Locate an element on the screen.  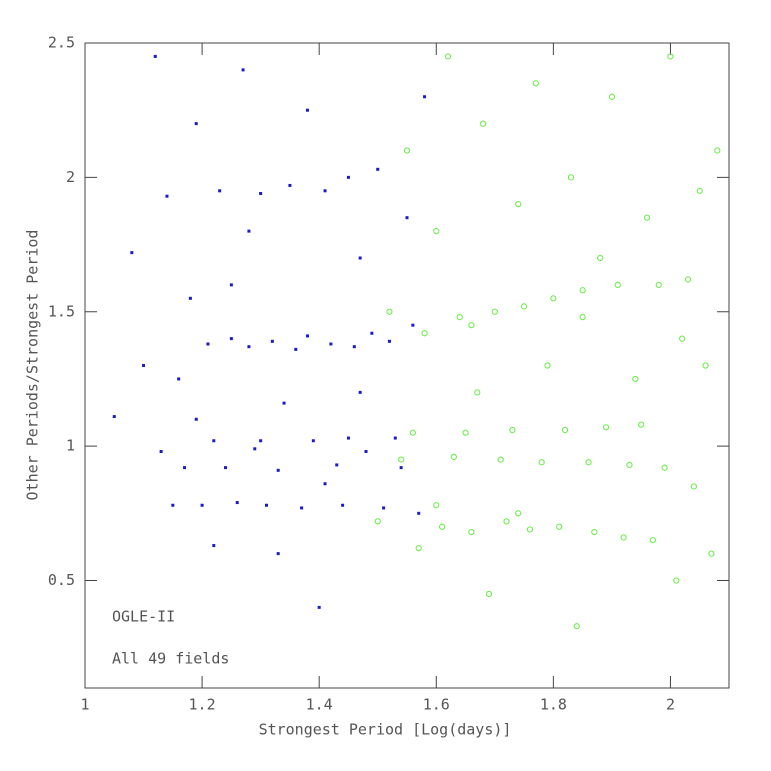
x-tick-label: 1.8 is located at coordinates (553, 705).